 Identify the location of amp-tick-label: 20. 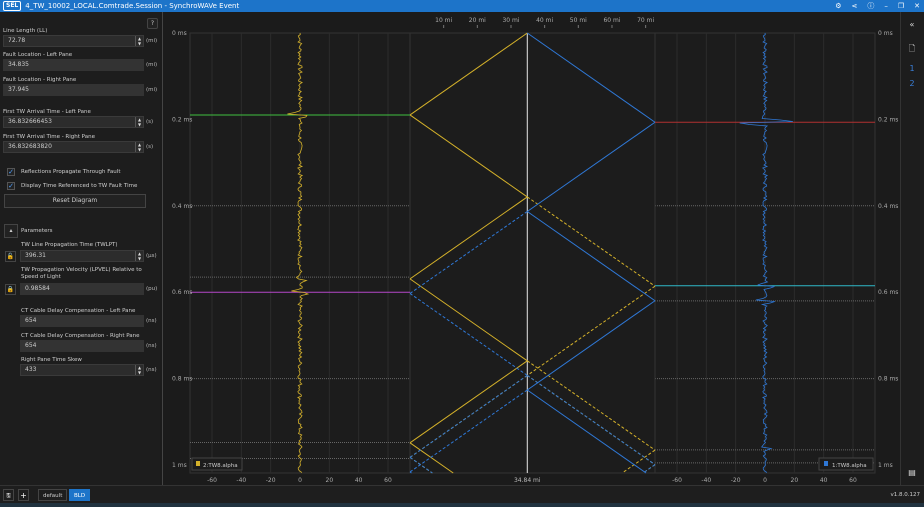
(330, 480).